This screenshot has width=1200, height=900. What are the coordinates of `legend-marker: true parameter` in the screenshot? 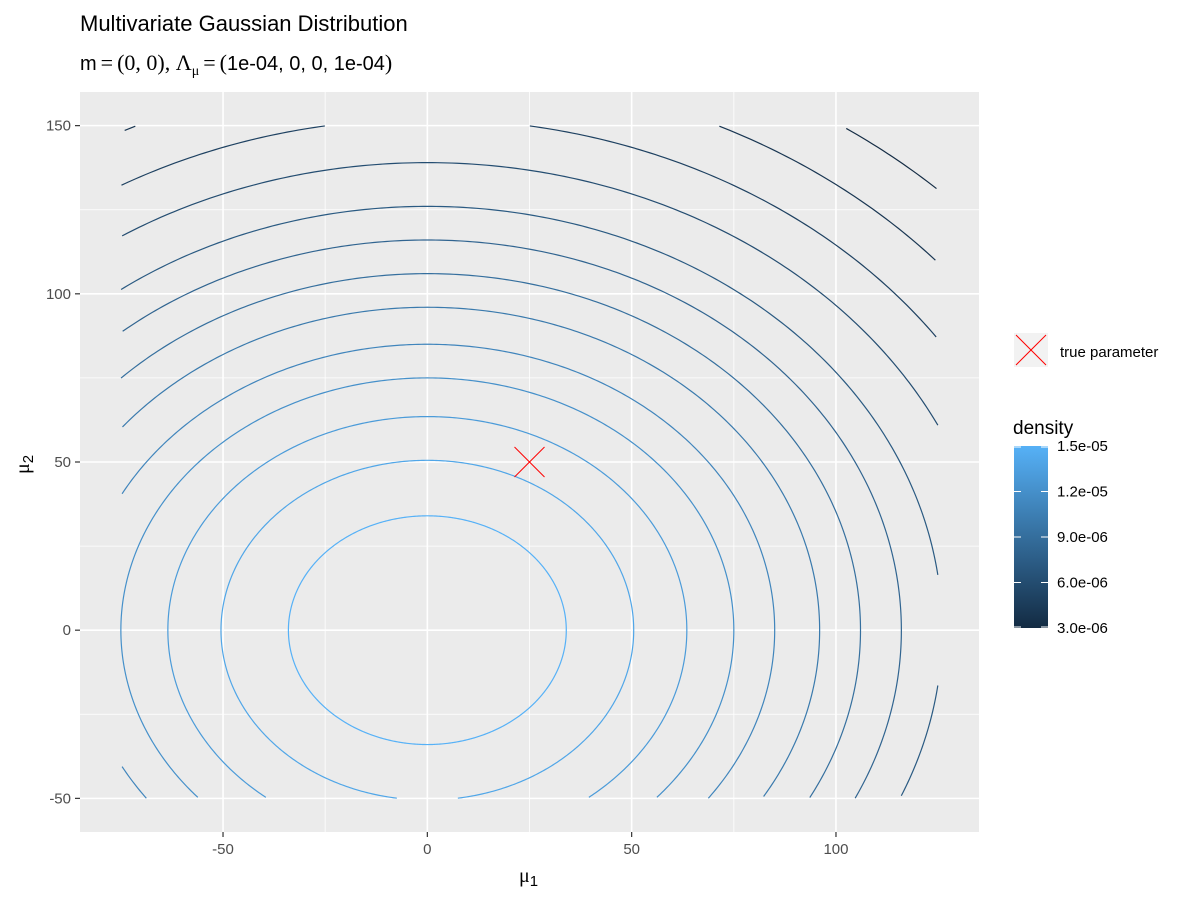 It's located at (1086, 350).